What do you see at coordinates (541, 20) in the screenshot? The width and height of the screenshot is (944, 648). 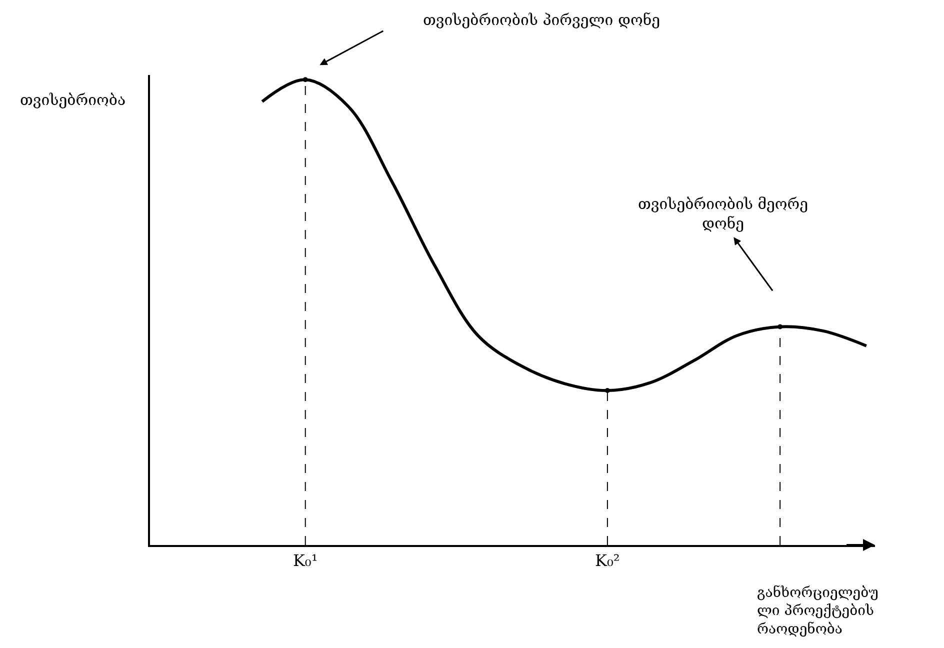 I see `text: თვისებრიობის პირველი დონე` at bounding box center [541, 20].